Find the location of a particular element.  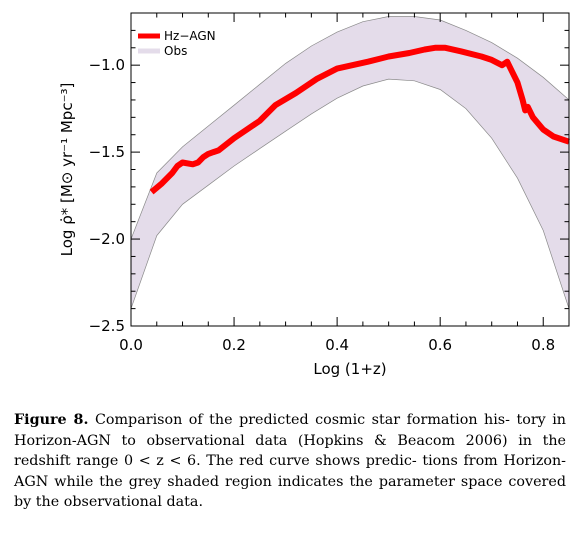

legend-label-hz-agn: Hz−AGN is located at coordinates (190, 36).